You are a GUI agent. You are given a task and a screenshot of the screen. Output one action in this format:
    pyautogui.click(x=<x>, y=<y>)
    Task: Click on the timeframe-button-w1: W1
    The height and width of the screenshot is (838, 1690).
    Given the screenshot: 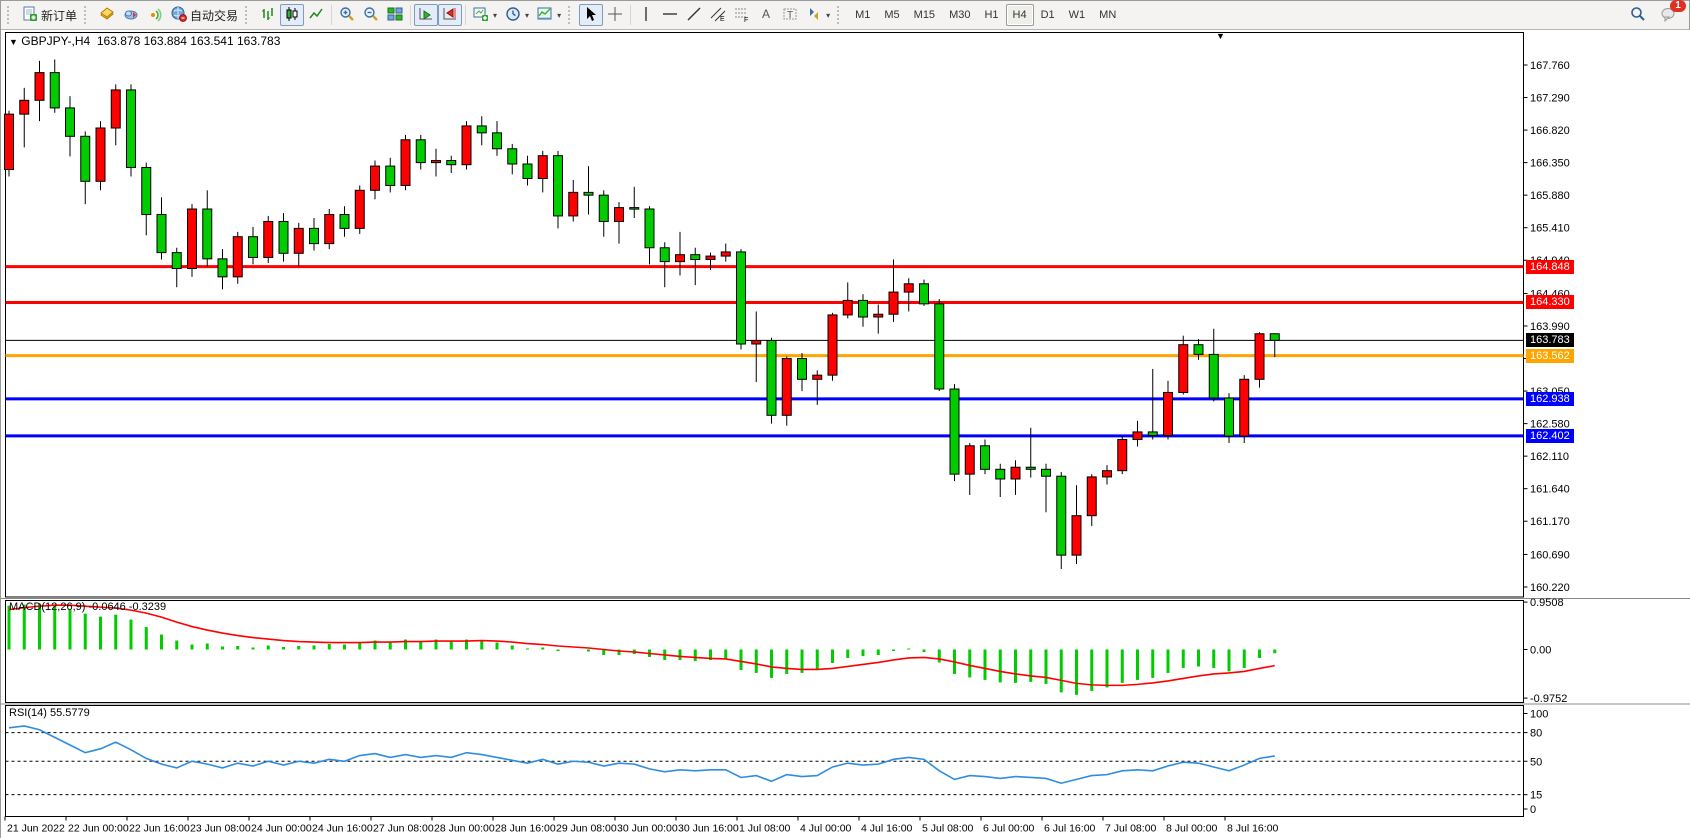 What is the action you would take?
    pyautogui.click(x=1077, y=15)
    